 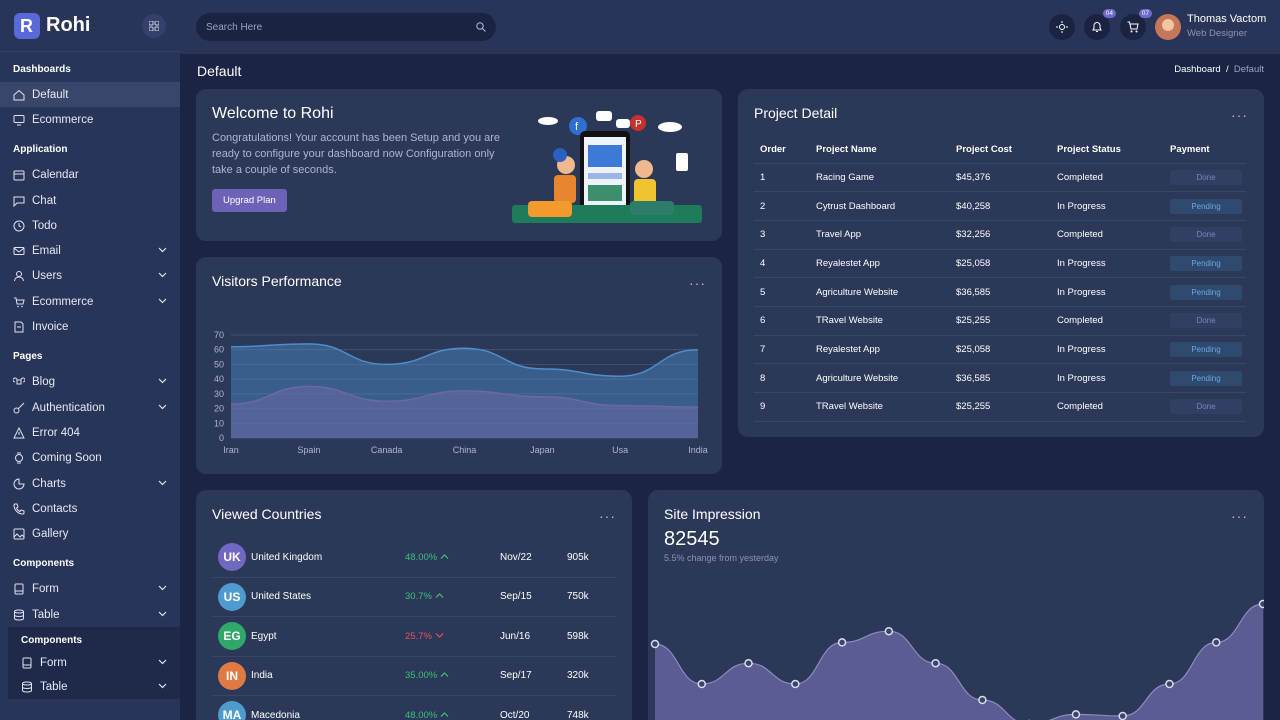 I want to click on impression-change: 5.5% change from yesterday, so click(x=721, y=558).